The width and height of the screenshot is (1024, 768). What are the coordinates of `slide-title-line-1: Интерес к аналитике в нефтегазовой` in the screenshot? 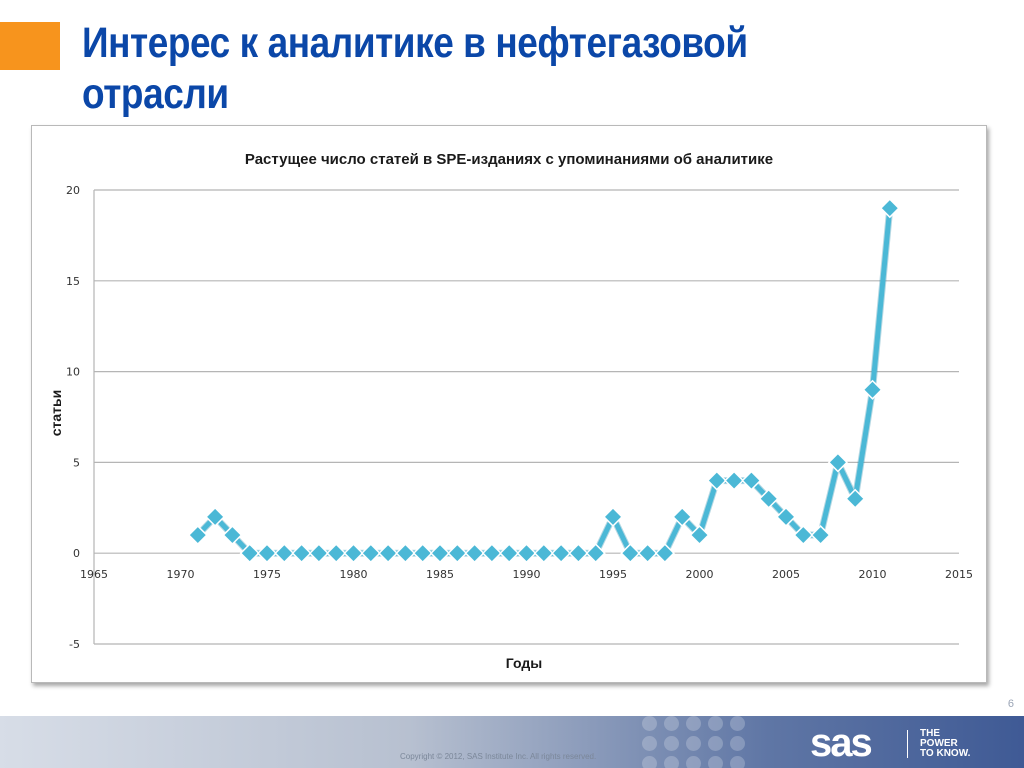 It's located at (415, 43).